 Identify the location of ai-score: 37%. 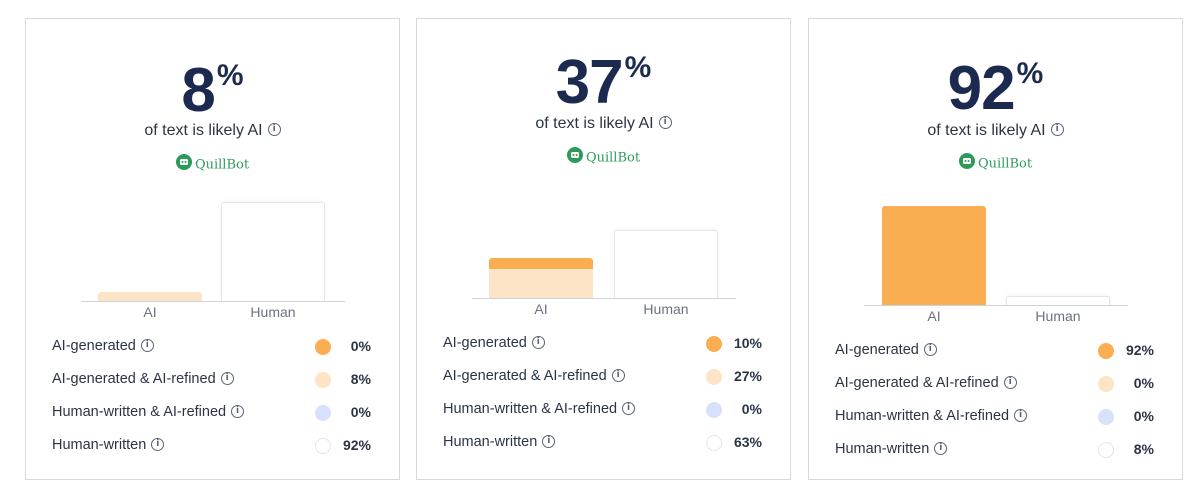
(603, 82).